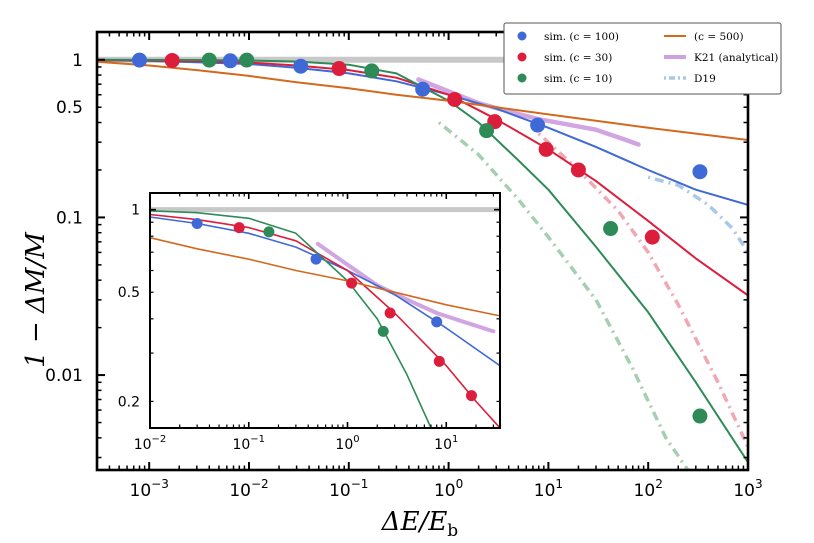 The width and height of the screenshot is (814, 543). What do you see at coordinates (69, 218) in the screenshot?
I see `main-y-tick-label: 0.1` at bounding box center [69, 218].